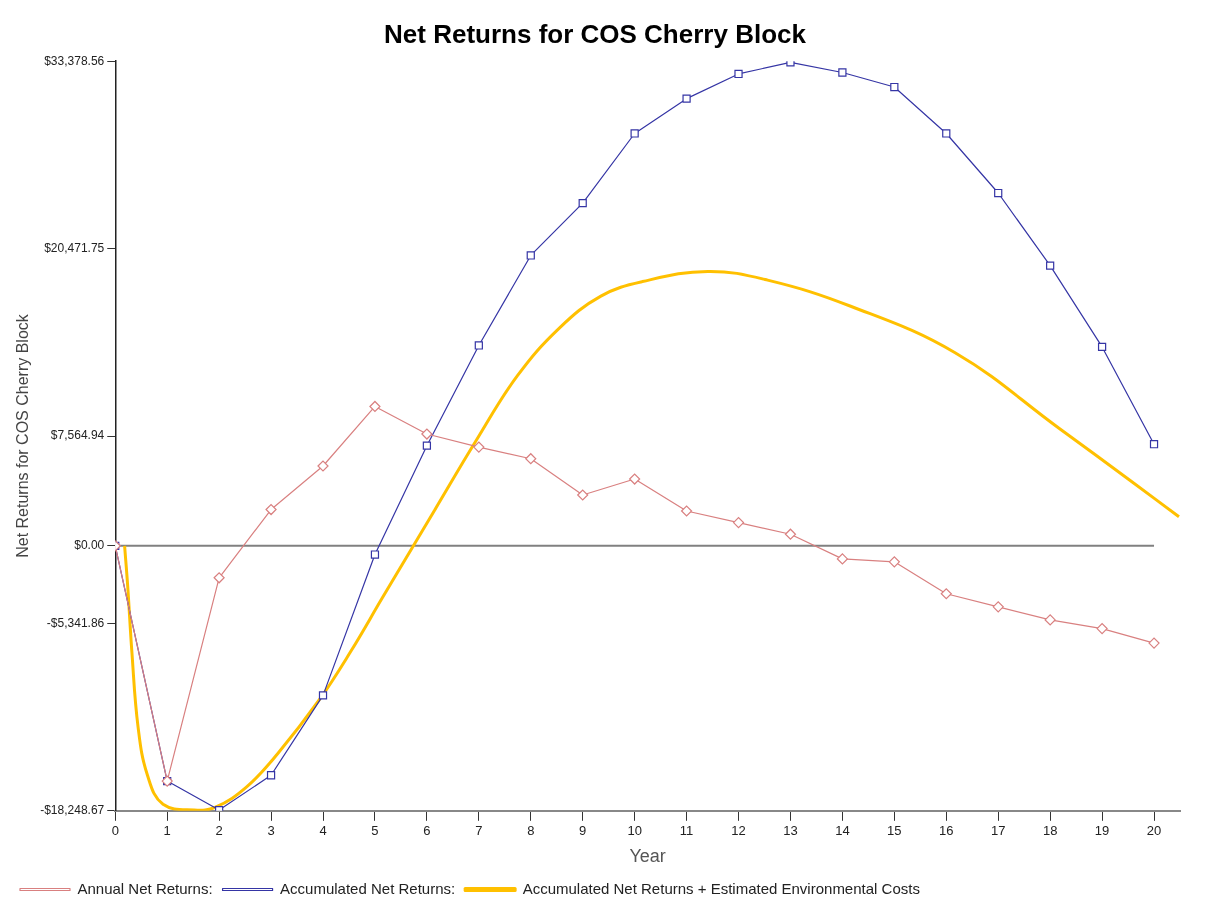 This screenshot has width=1210, height=917. What do you see at coordinates (427, 831) in the screenshot?
I see `x-tick-label: 6` at bounding box center [427, 831].